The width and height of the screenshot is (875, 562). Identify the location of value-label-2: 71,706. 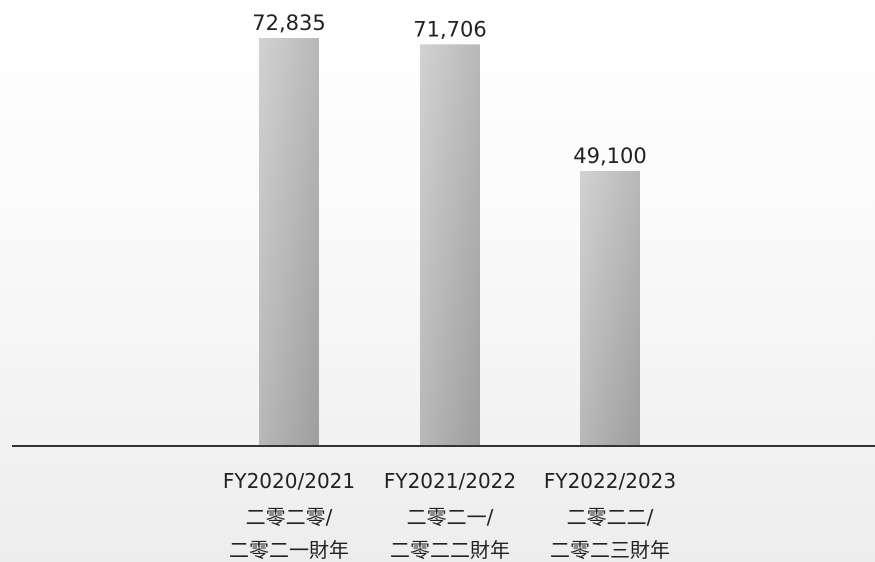
(449, 29).